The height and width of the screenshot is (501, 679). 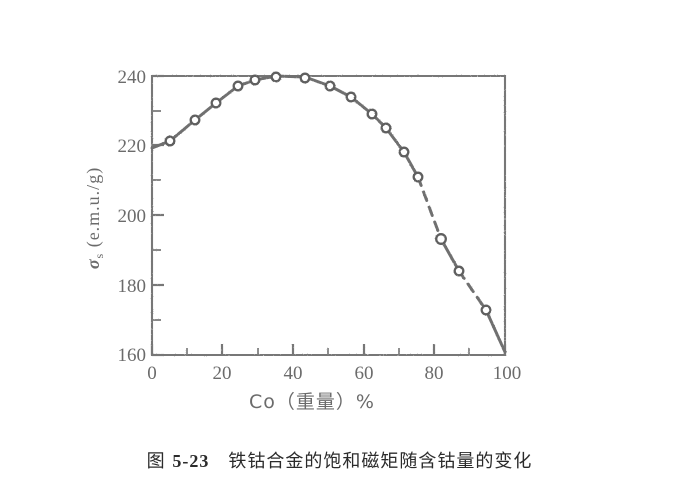 I want to click on y-axis-unit: (e.m.u./g), so click(x=93, y=207).